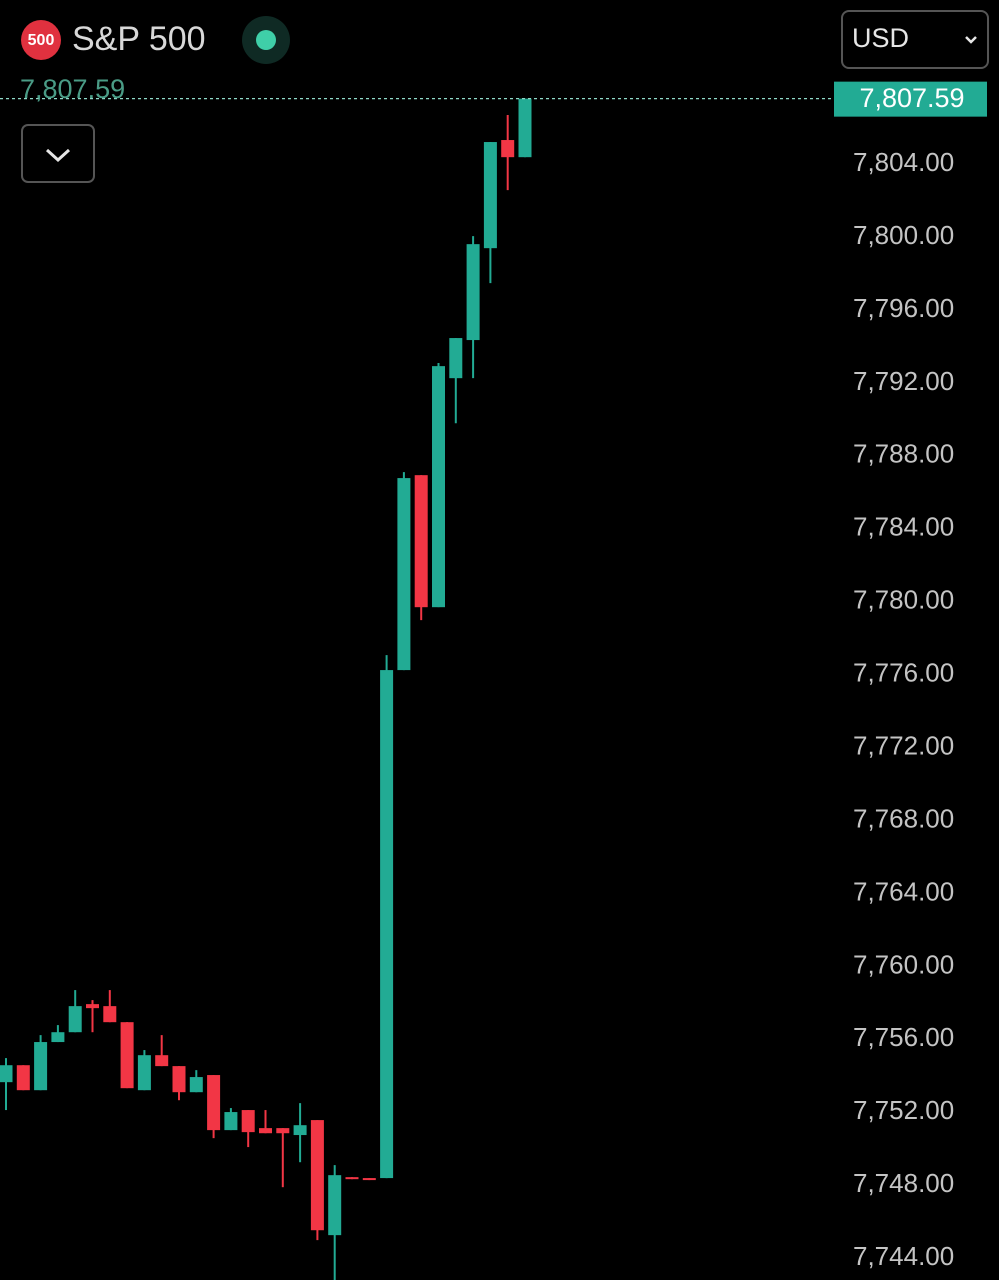 Image resolution: width=999 pixels, height=1280 pixels. I want to click on y-tick-label: 7,800.00, so click(903, 235).